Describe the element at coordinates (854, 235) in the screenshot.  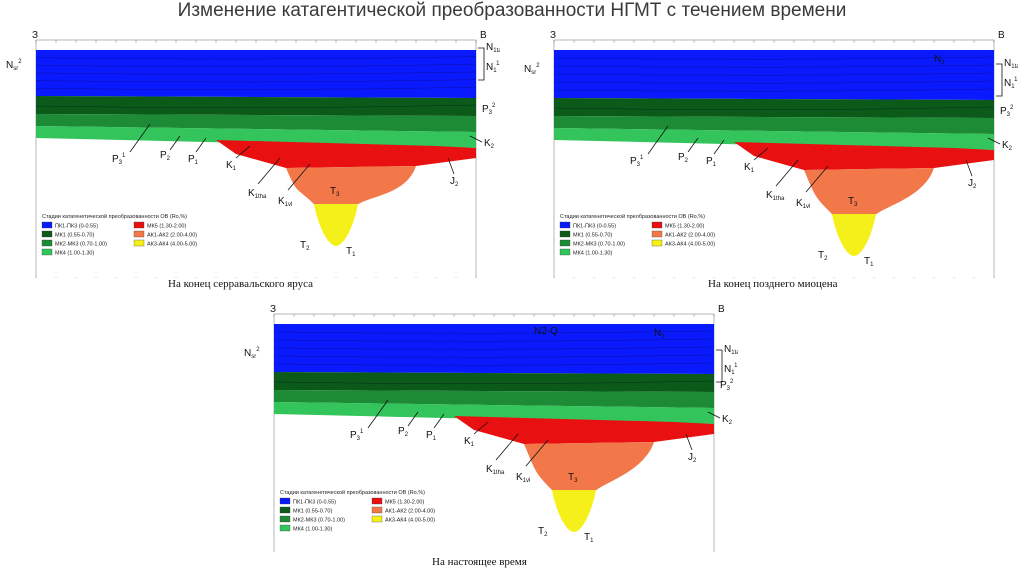
I see `layer-ak3-ak4` at that location.